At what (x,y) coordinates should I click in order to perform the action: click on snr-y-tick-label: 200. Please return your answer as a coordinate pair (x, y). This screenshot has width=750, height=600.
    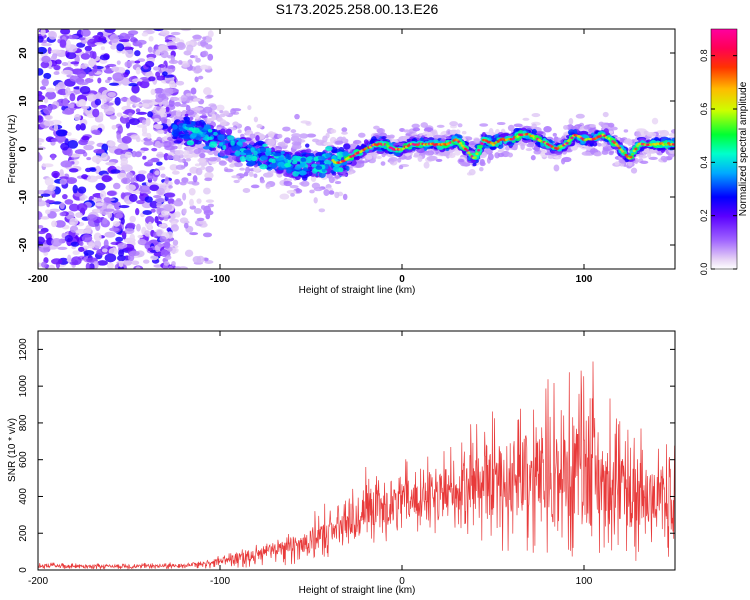
    Looking at the image, I should click on (23, 532).